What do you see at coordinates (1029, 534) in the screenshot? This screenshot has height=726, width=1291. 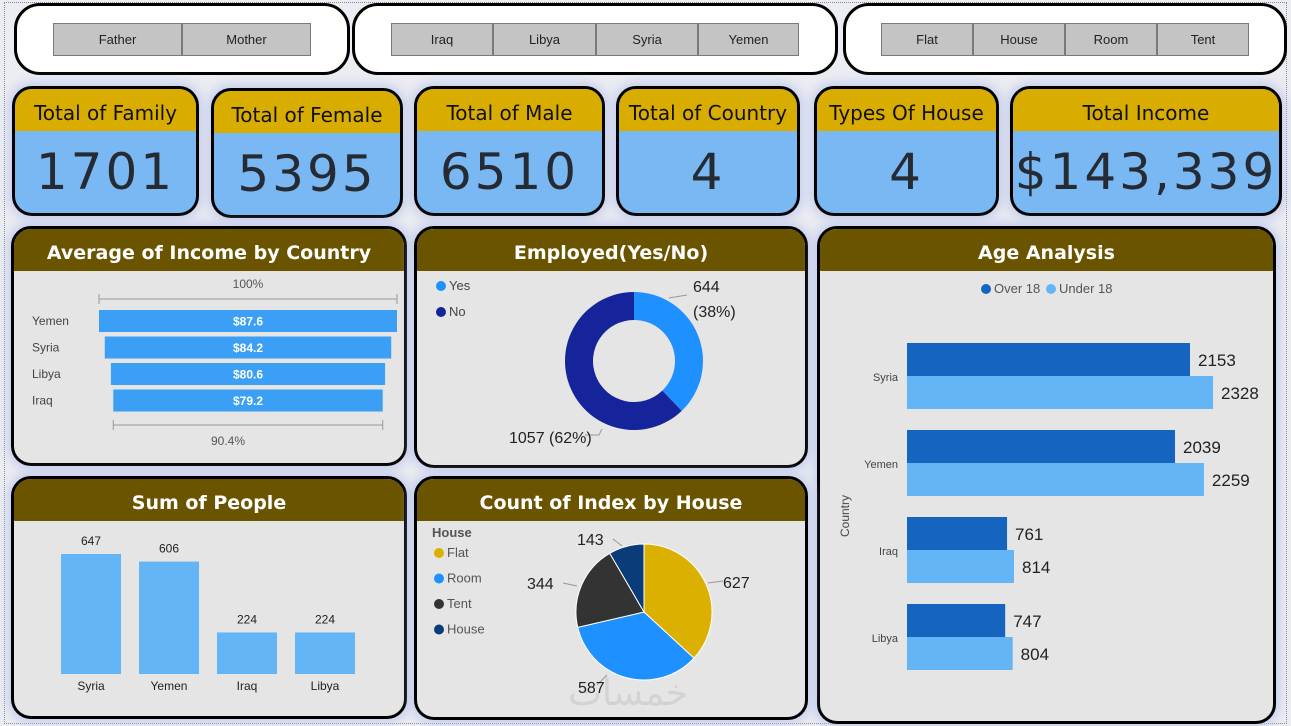 I see `bar-data-label: 761` at bounding box center [1029, 534].